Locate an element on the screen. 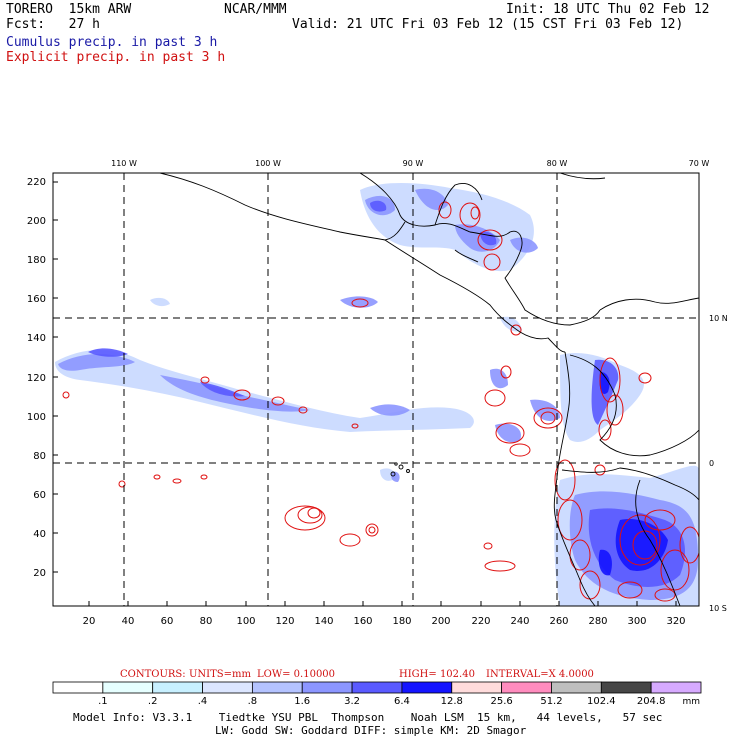  lat-label-10s: 10 S is located at coordinates (718, 608).